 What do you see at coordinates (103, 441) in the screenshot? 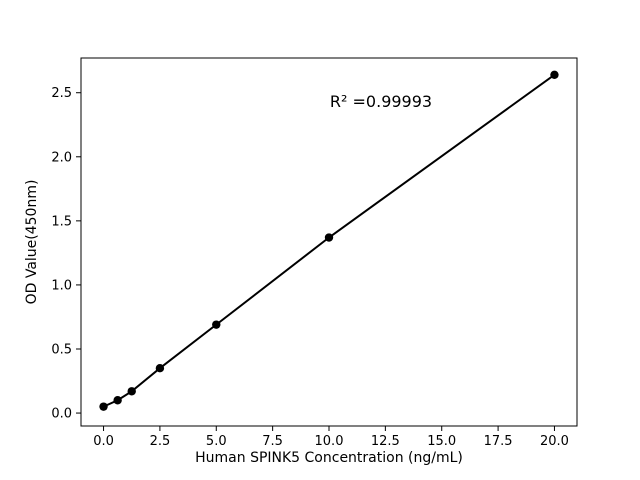
I see `x-tick-label: 0.0` at bounding box center [103, 441].